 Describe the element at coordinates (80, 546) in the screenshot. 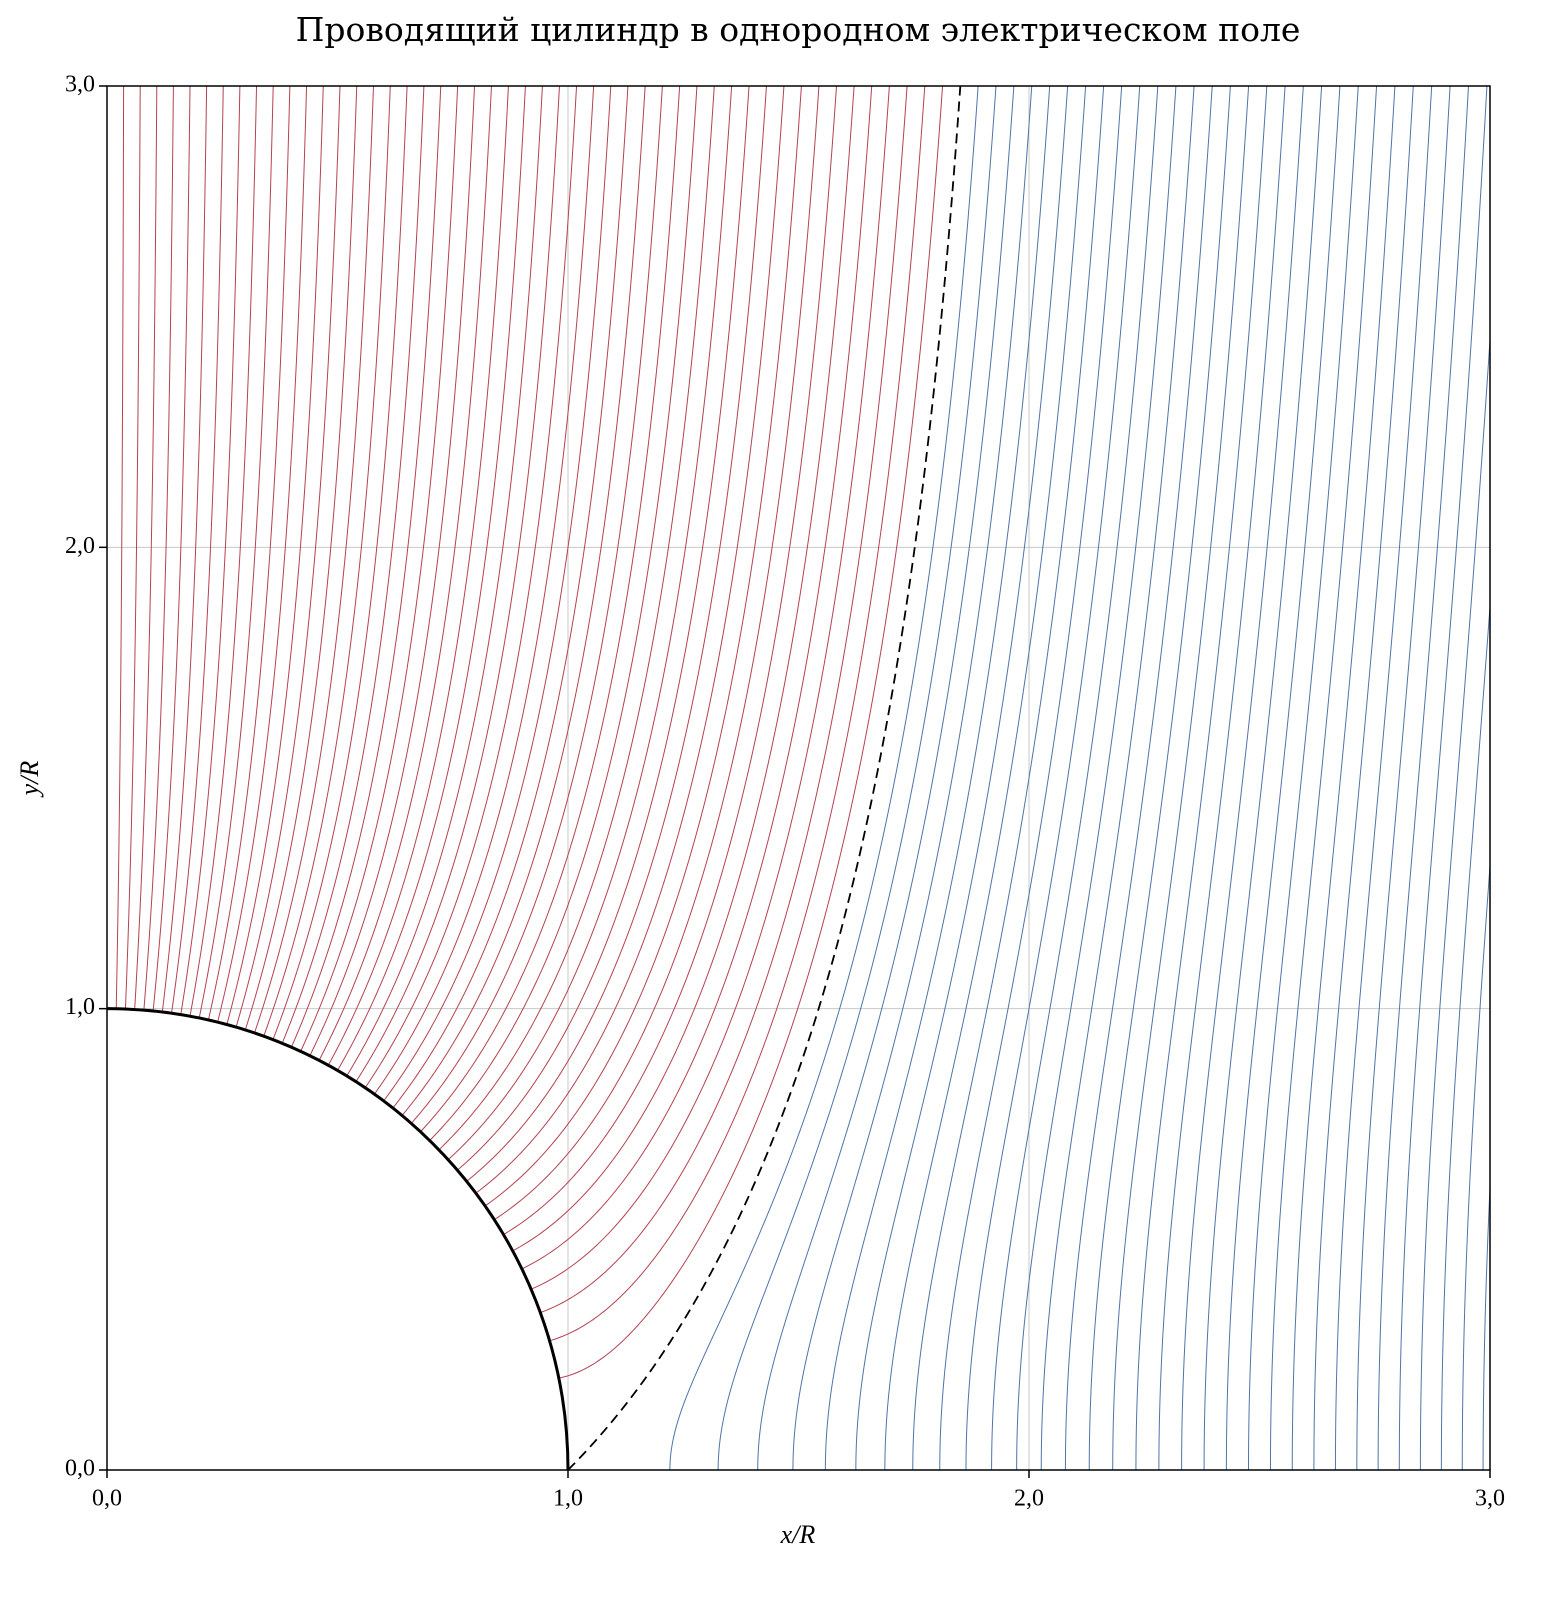

I see `y-tick-label: 2,0` at that location.